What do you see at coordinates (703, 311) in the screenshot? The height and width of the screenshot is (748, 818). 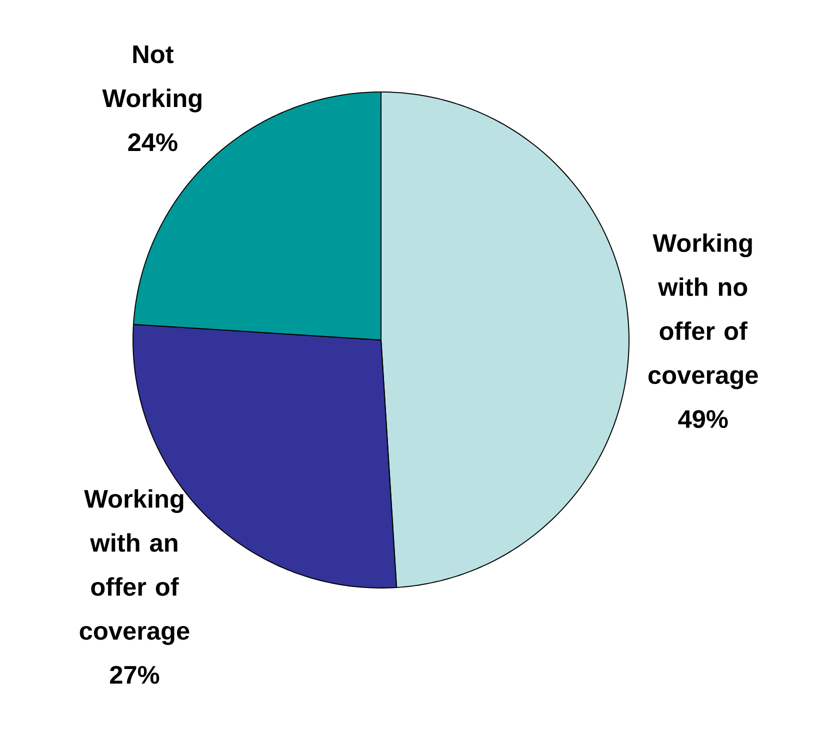 I see `slice-label: Working with no offer of coverage` at bounding box center [703, 311].